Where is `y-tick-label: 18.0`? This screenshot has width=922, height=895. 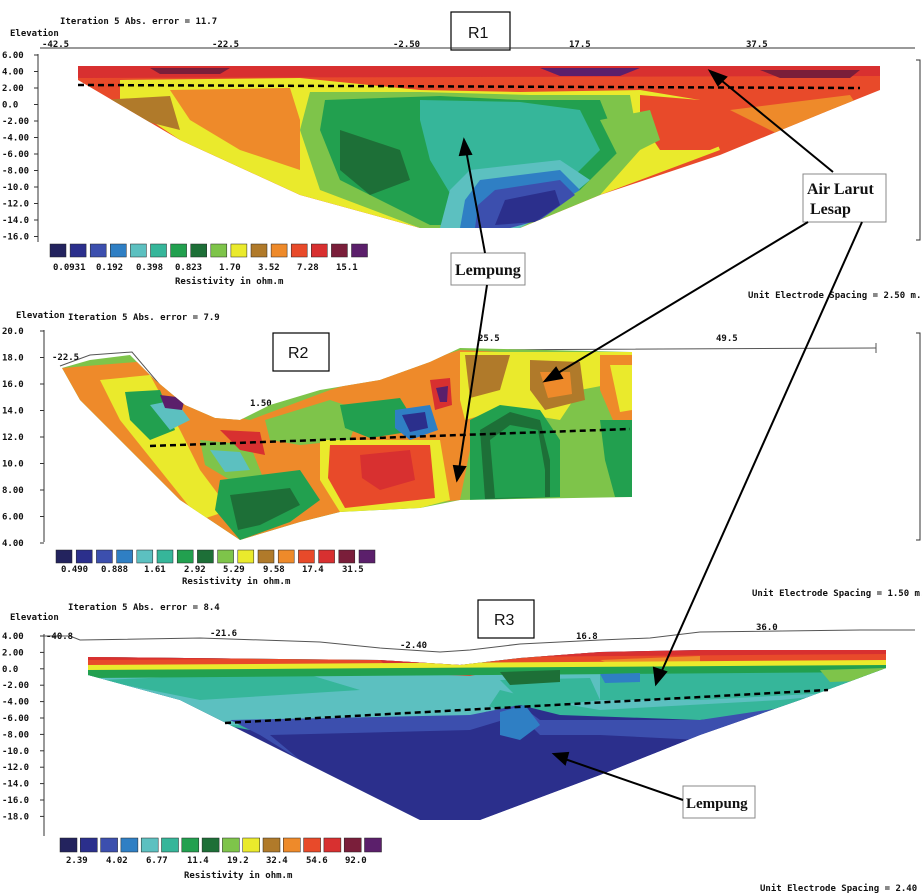 y-tick-label: 18.0 is located at coordinates (13, 359).